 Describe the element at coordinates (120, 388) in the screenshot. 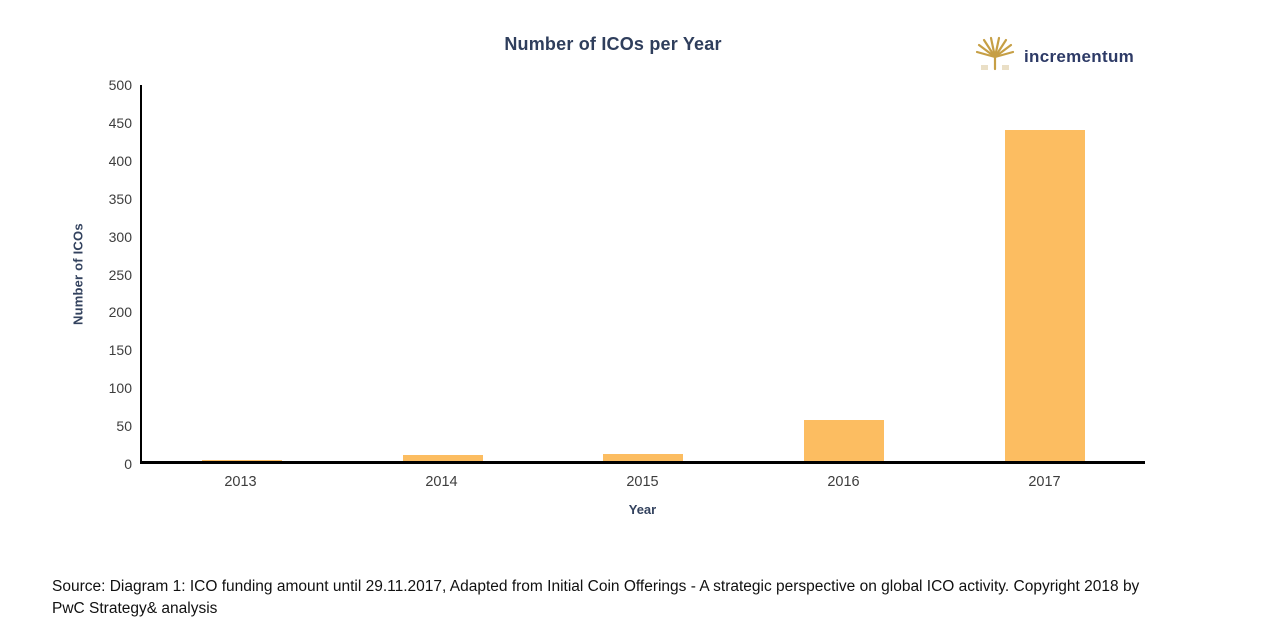

I see `y-tick-label: 100` at that location.